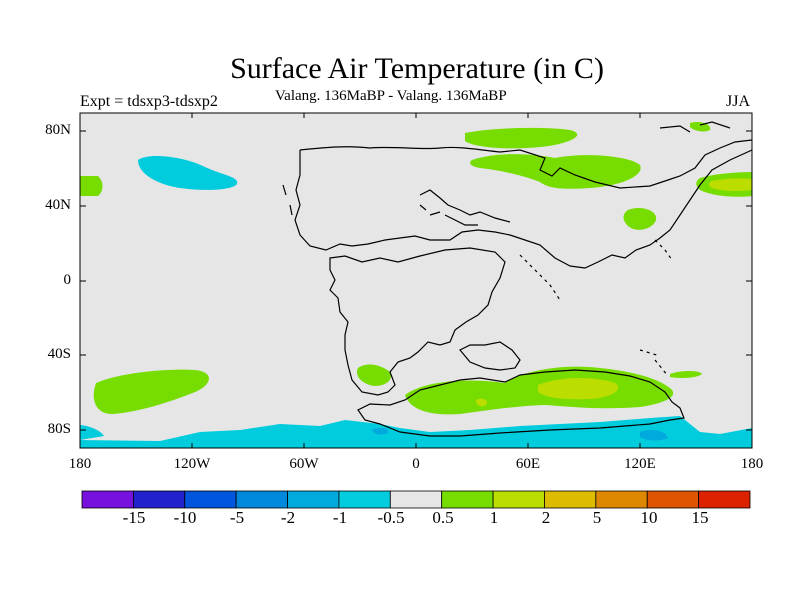 This screenshot has width=800, height=600. Describe the element at coordinates (640, 219) in the screenshot. I see `warm-anomaly-east-asia` at that location.